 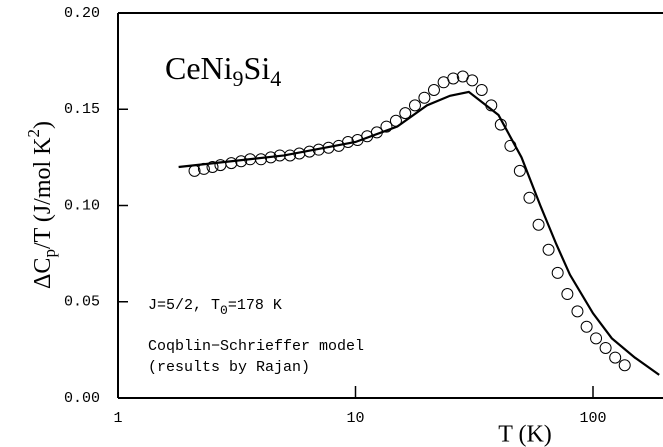 I want to click on x-axis-label: T (K), so click(x=525, y=434).